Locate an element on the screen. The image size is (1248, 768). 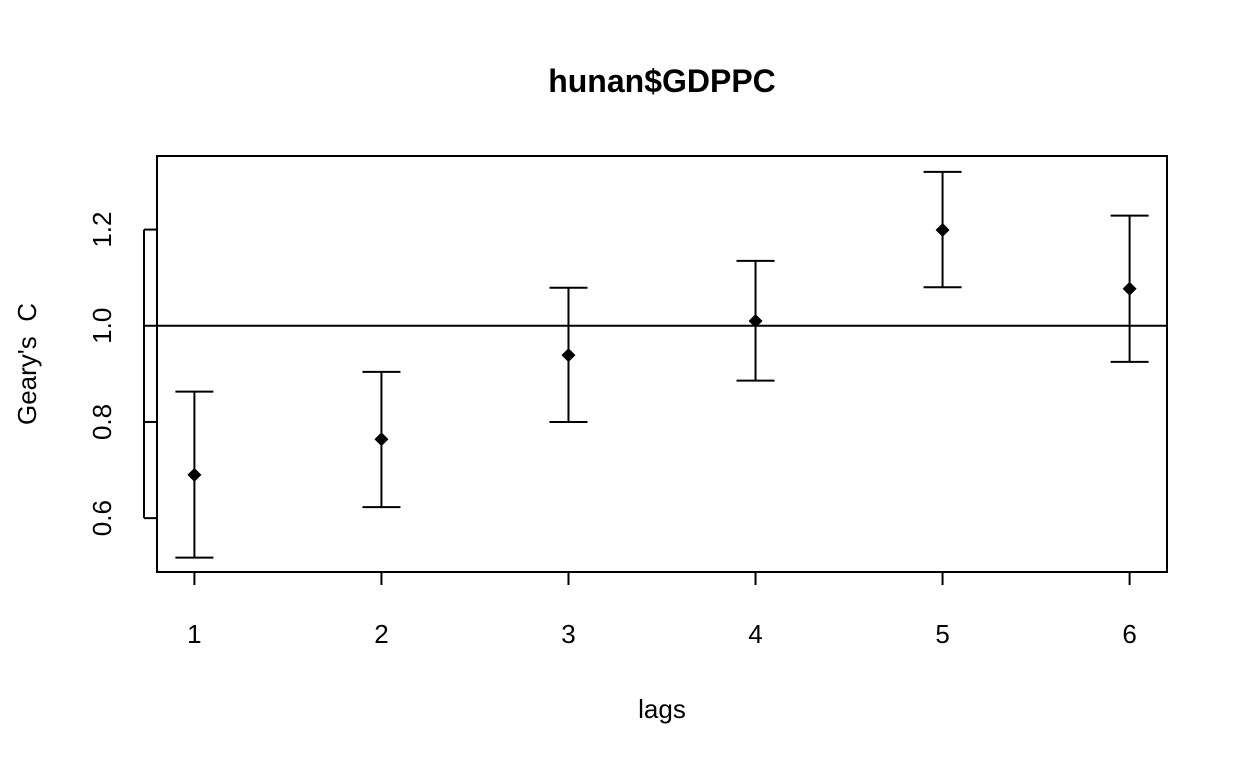
x-tick-label-5: 5 is located at coordinates (942, 634).